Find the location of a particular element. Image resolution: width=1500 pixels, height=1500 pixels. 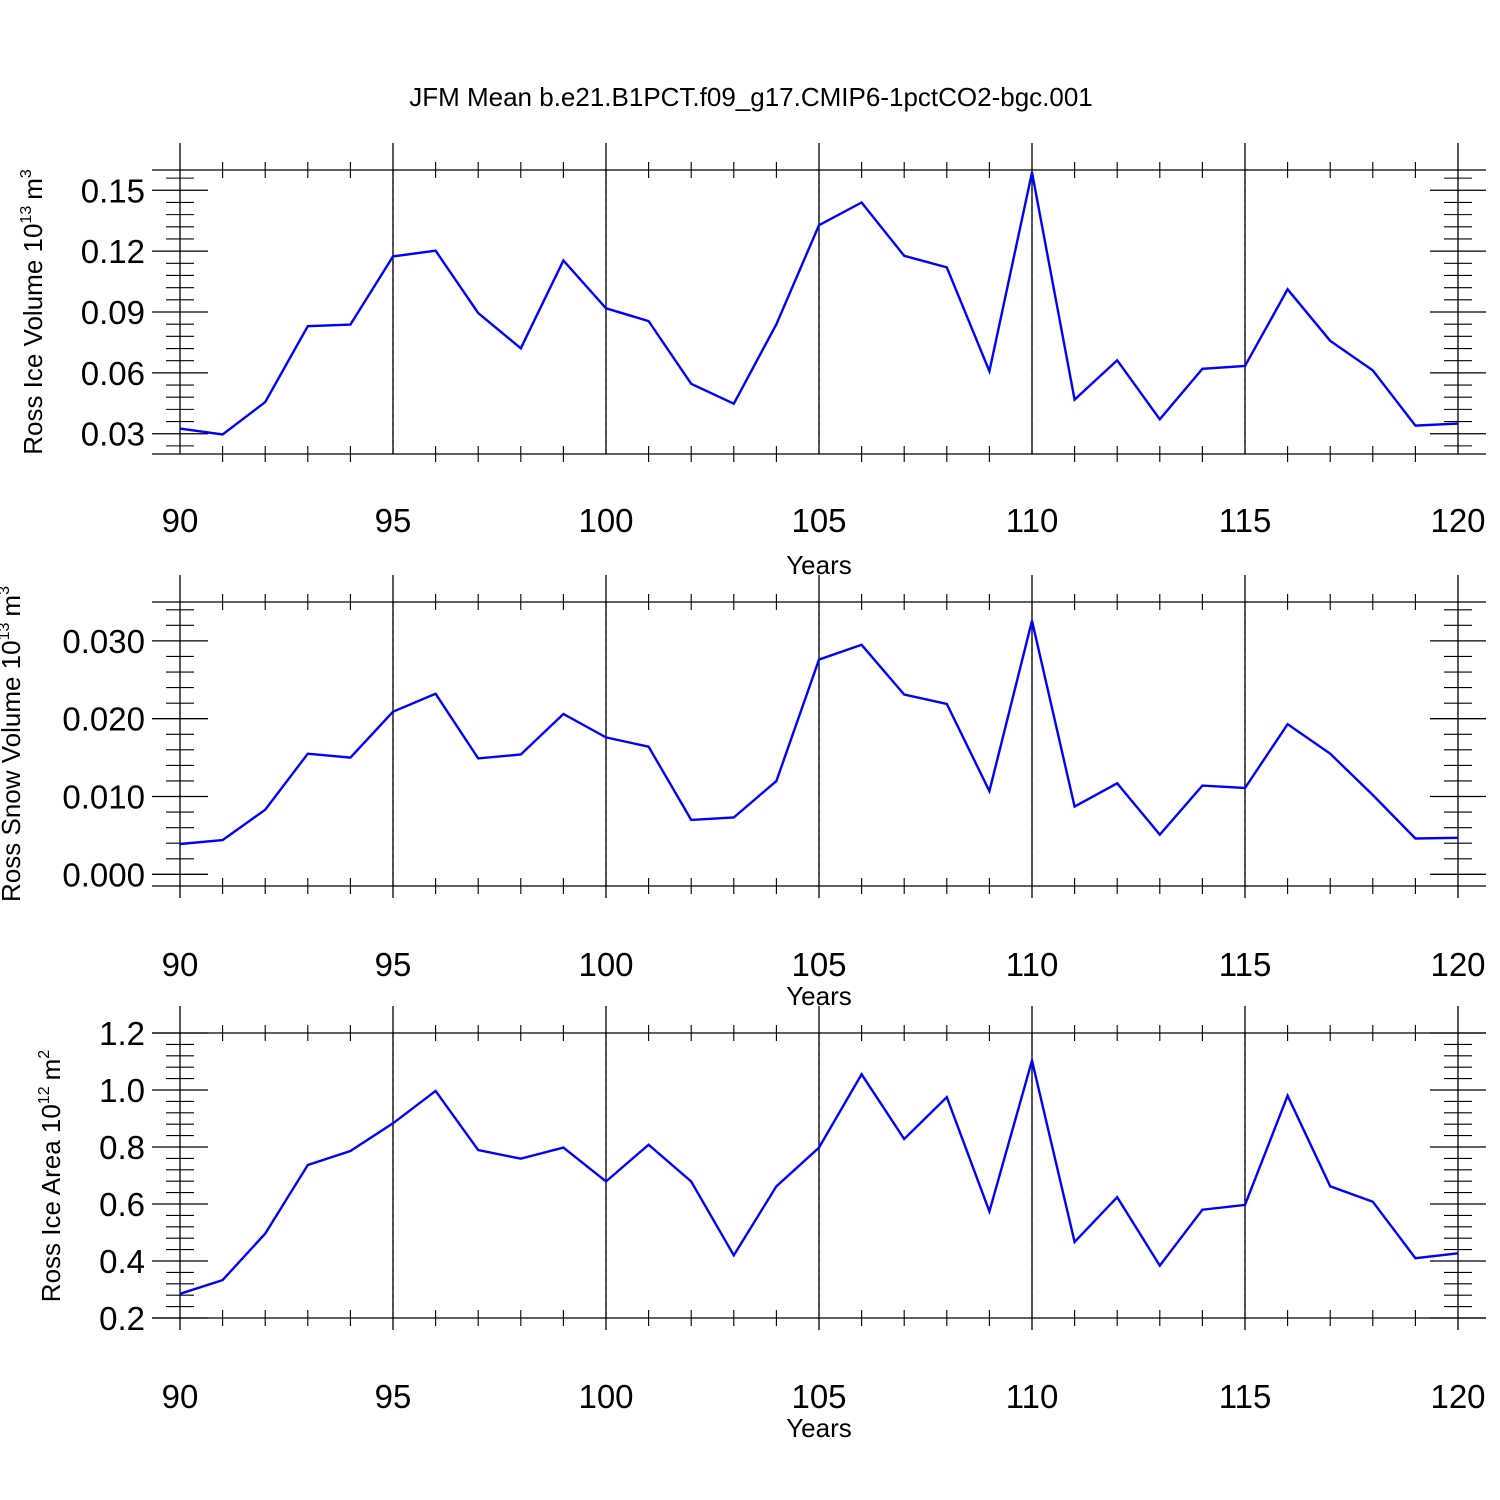

y-tick-label: 0.8 is located at coordinates (122, 1147).